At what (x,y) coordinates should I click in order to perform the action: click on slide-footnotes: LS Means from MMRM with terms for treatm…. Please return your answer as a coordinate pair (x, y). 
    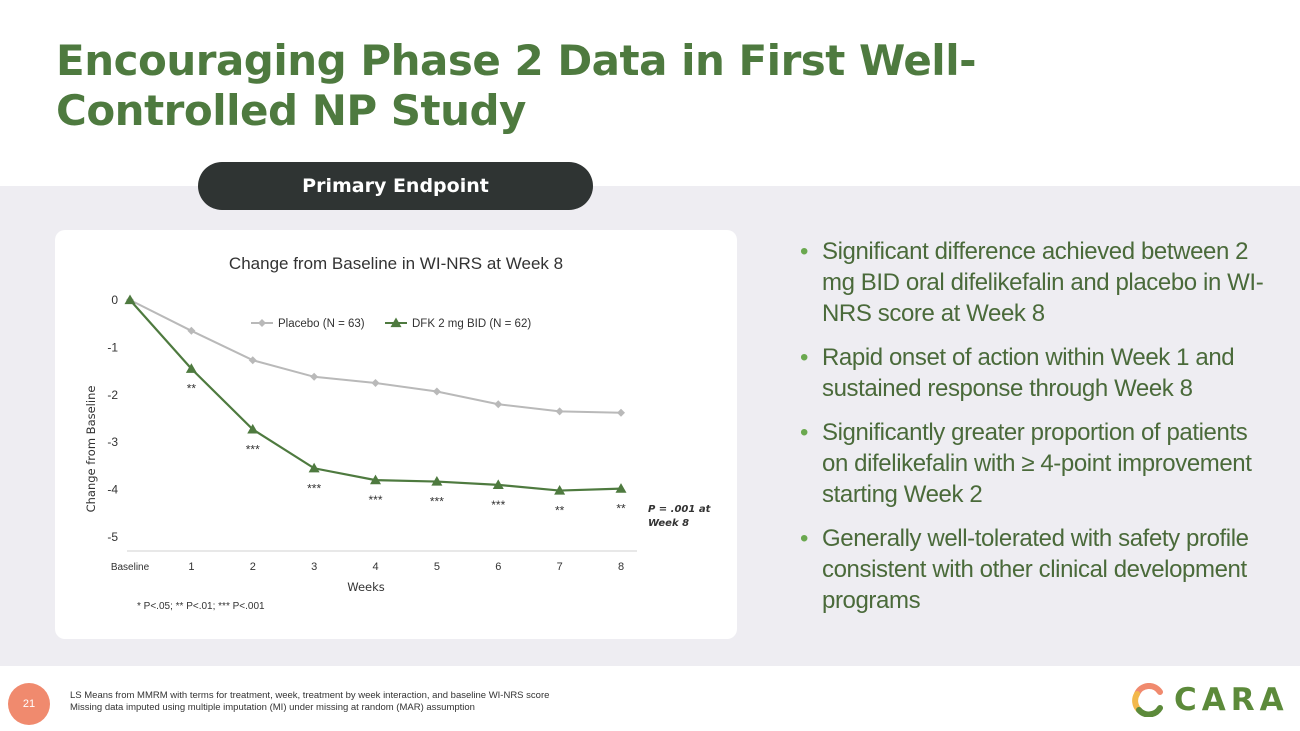
    Looking at the image, I should click on (309, 702).